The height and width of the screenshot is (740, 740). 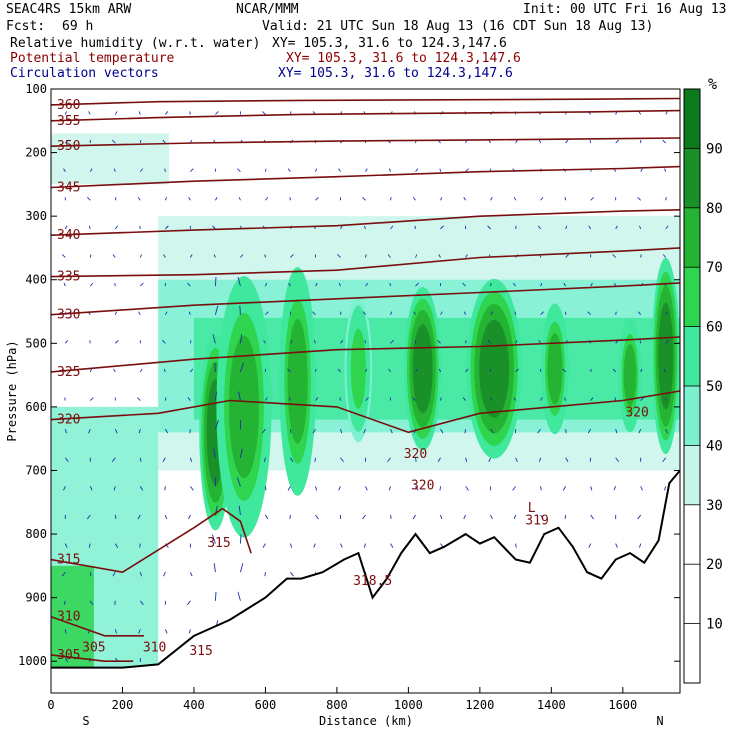 What do you see at coordinates (395, 73) in the screenshot?
I see `field-vectors-xy: XY= 105.3, 31.6 to 124.3,147.6` at bounding box center [395, 73].